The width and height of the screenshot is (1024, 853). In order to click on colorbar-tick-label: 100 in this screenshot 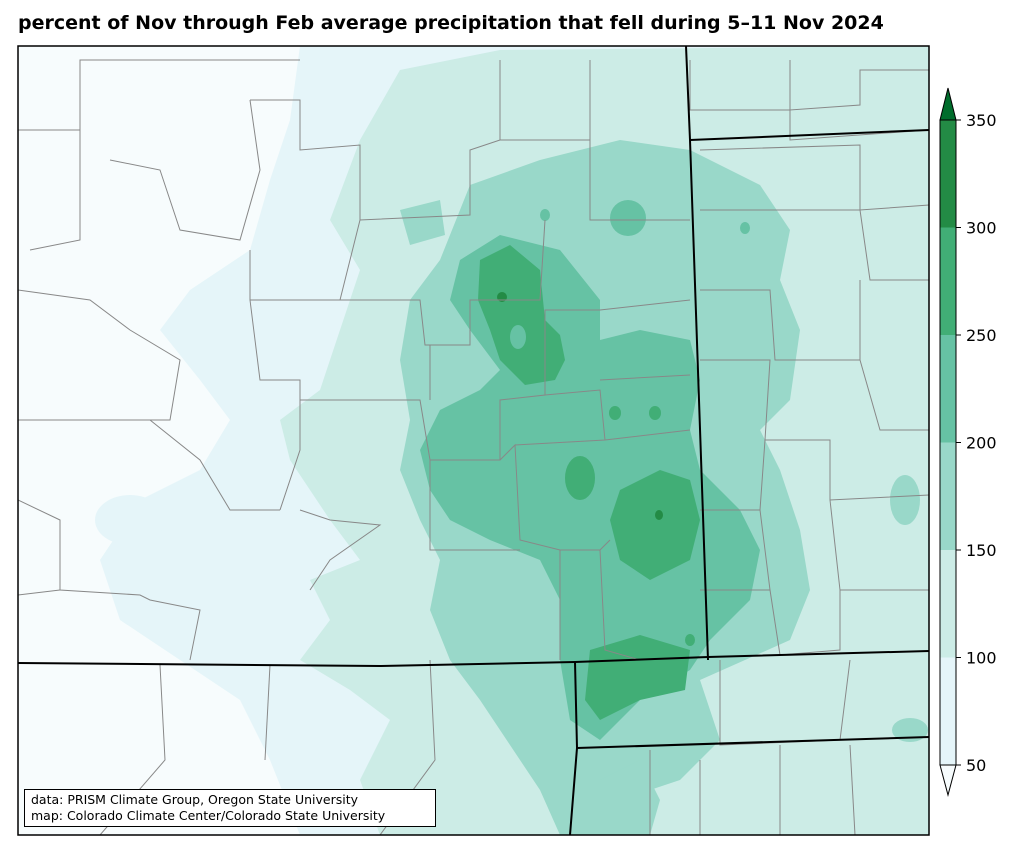, I will do `click(981, 658)`.